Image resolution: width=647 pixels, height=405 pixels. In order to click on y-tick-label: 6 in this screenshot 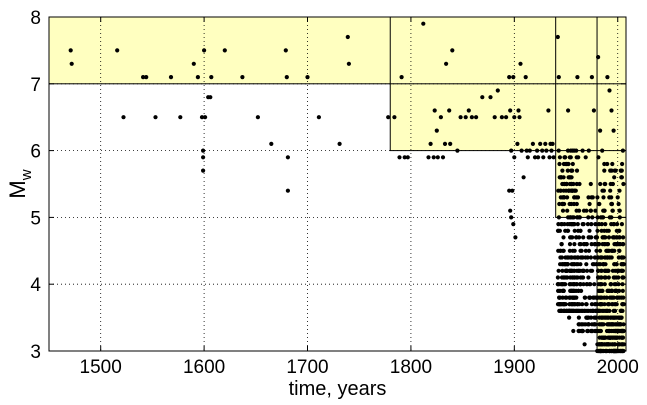, I will do `click(35, 152)`.